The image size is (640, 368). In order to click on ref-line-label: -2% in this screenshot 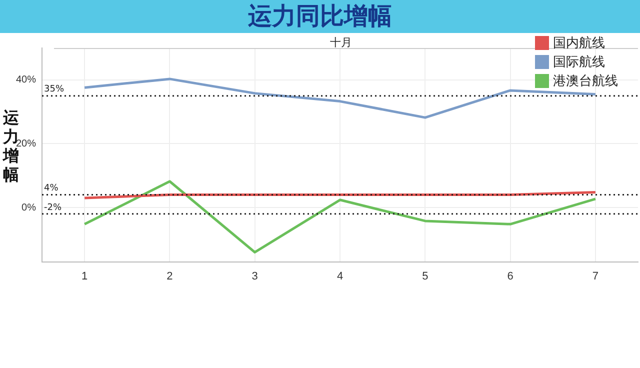, I will do `click(53, 207)`.